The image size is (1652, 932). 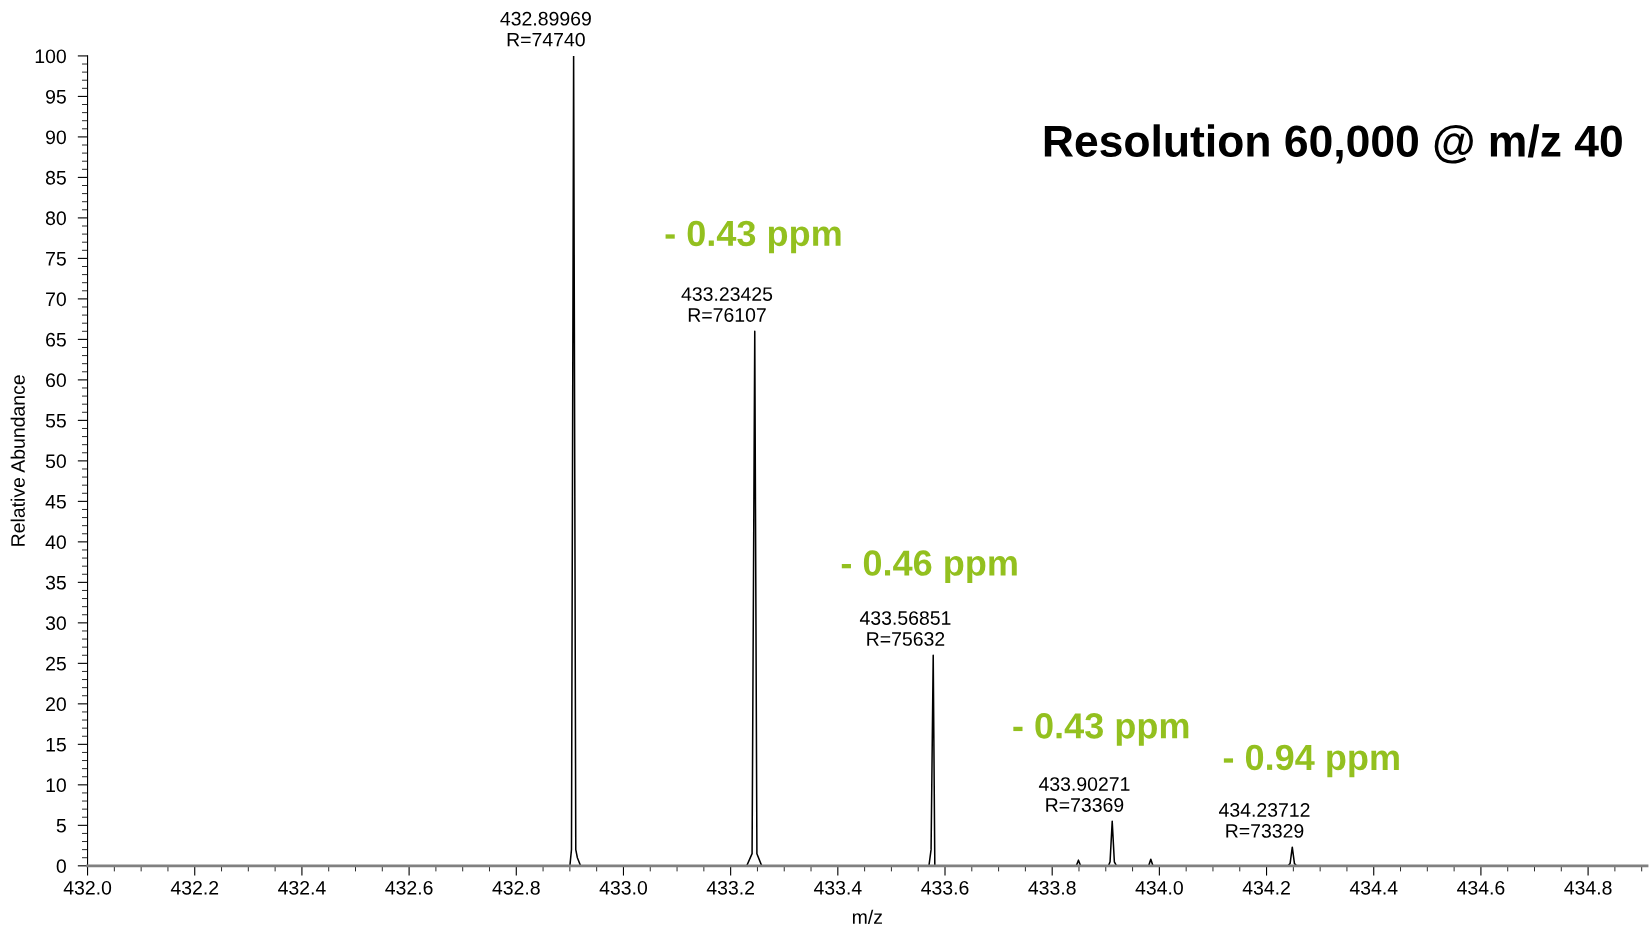 What do you see at coordinates (55, 461) in the screenshot?
I see `y-tick-label: 50` at bounding box center [55, 461].